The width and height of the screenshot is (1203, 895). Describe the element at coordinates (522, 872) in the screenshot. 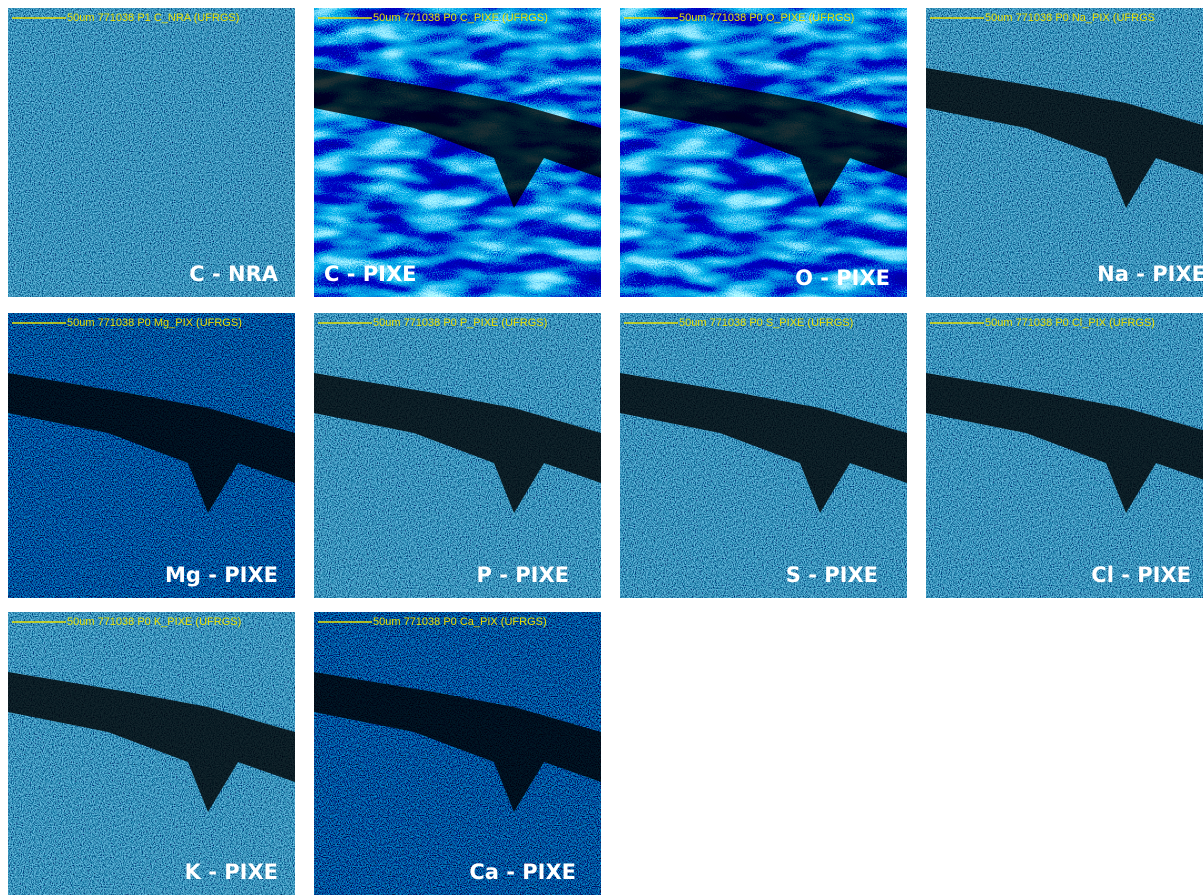

I see `map-label: Ca - PIXE` at that location.